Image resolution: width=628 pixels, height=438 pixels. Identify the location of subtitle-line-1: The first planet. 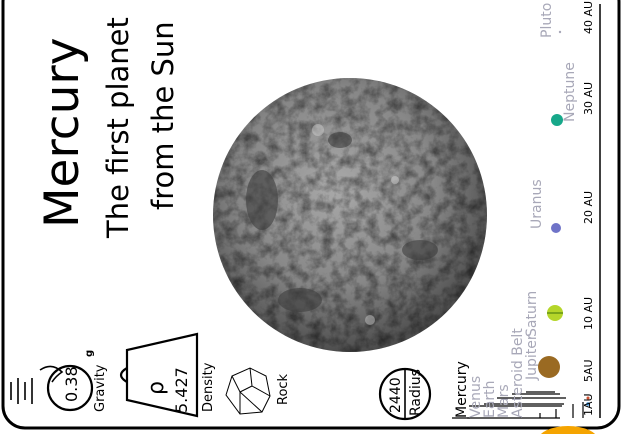
(118, 128).